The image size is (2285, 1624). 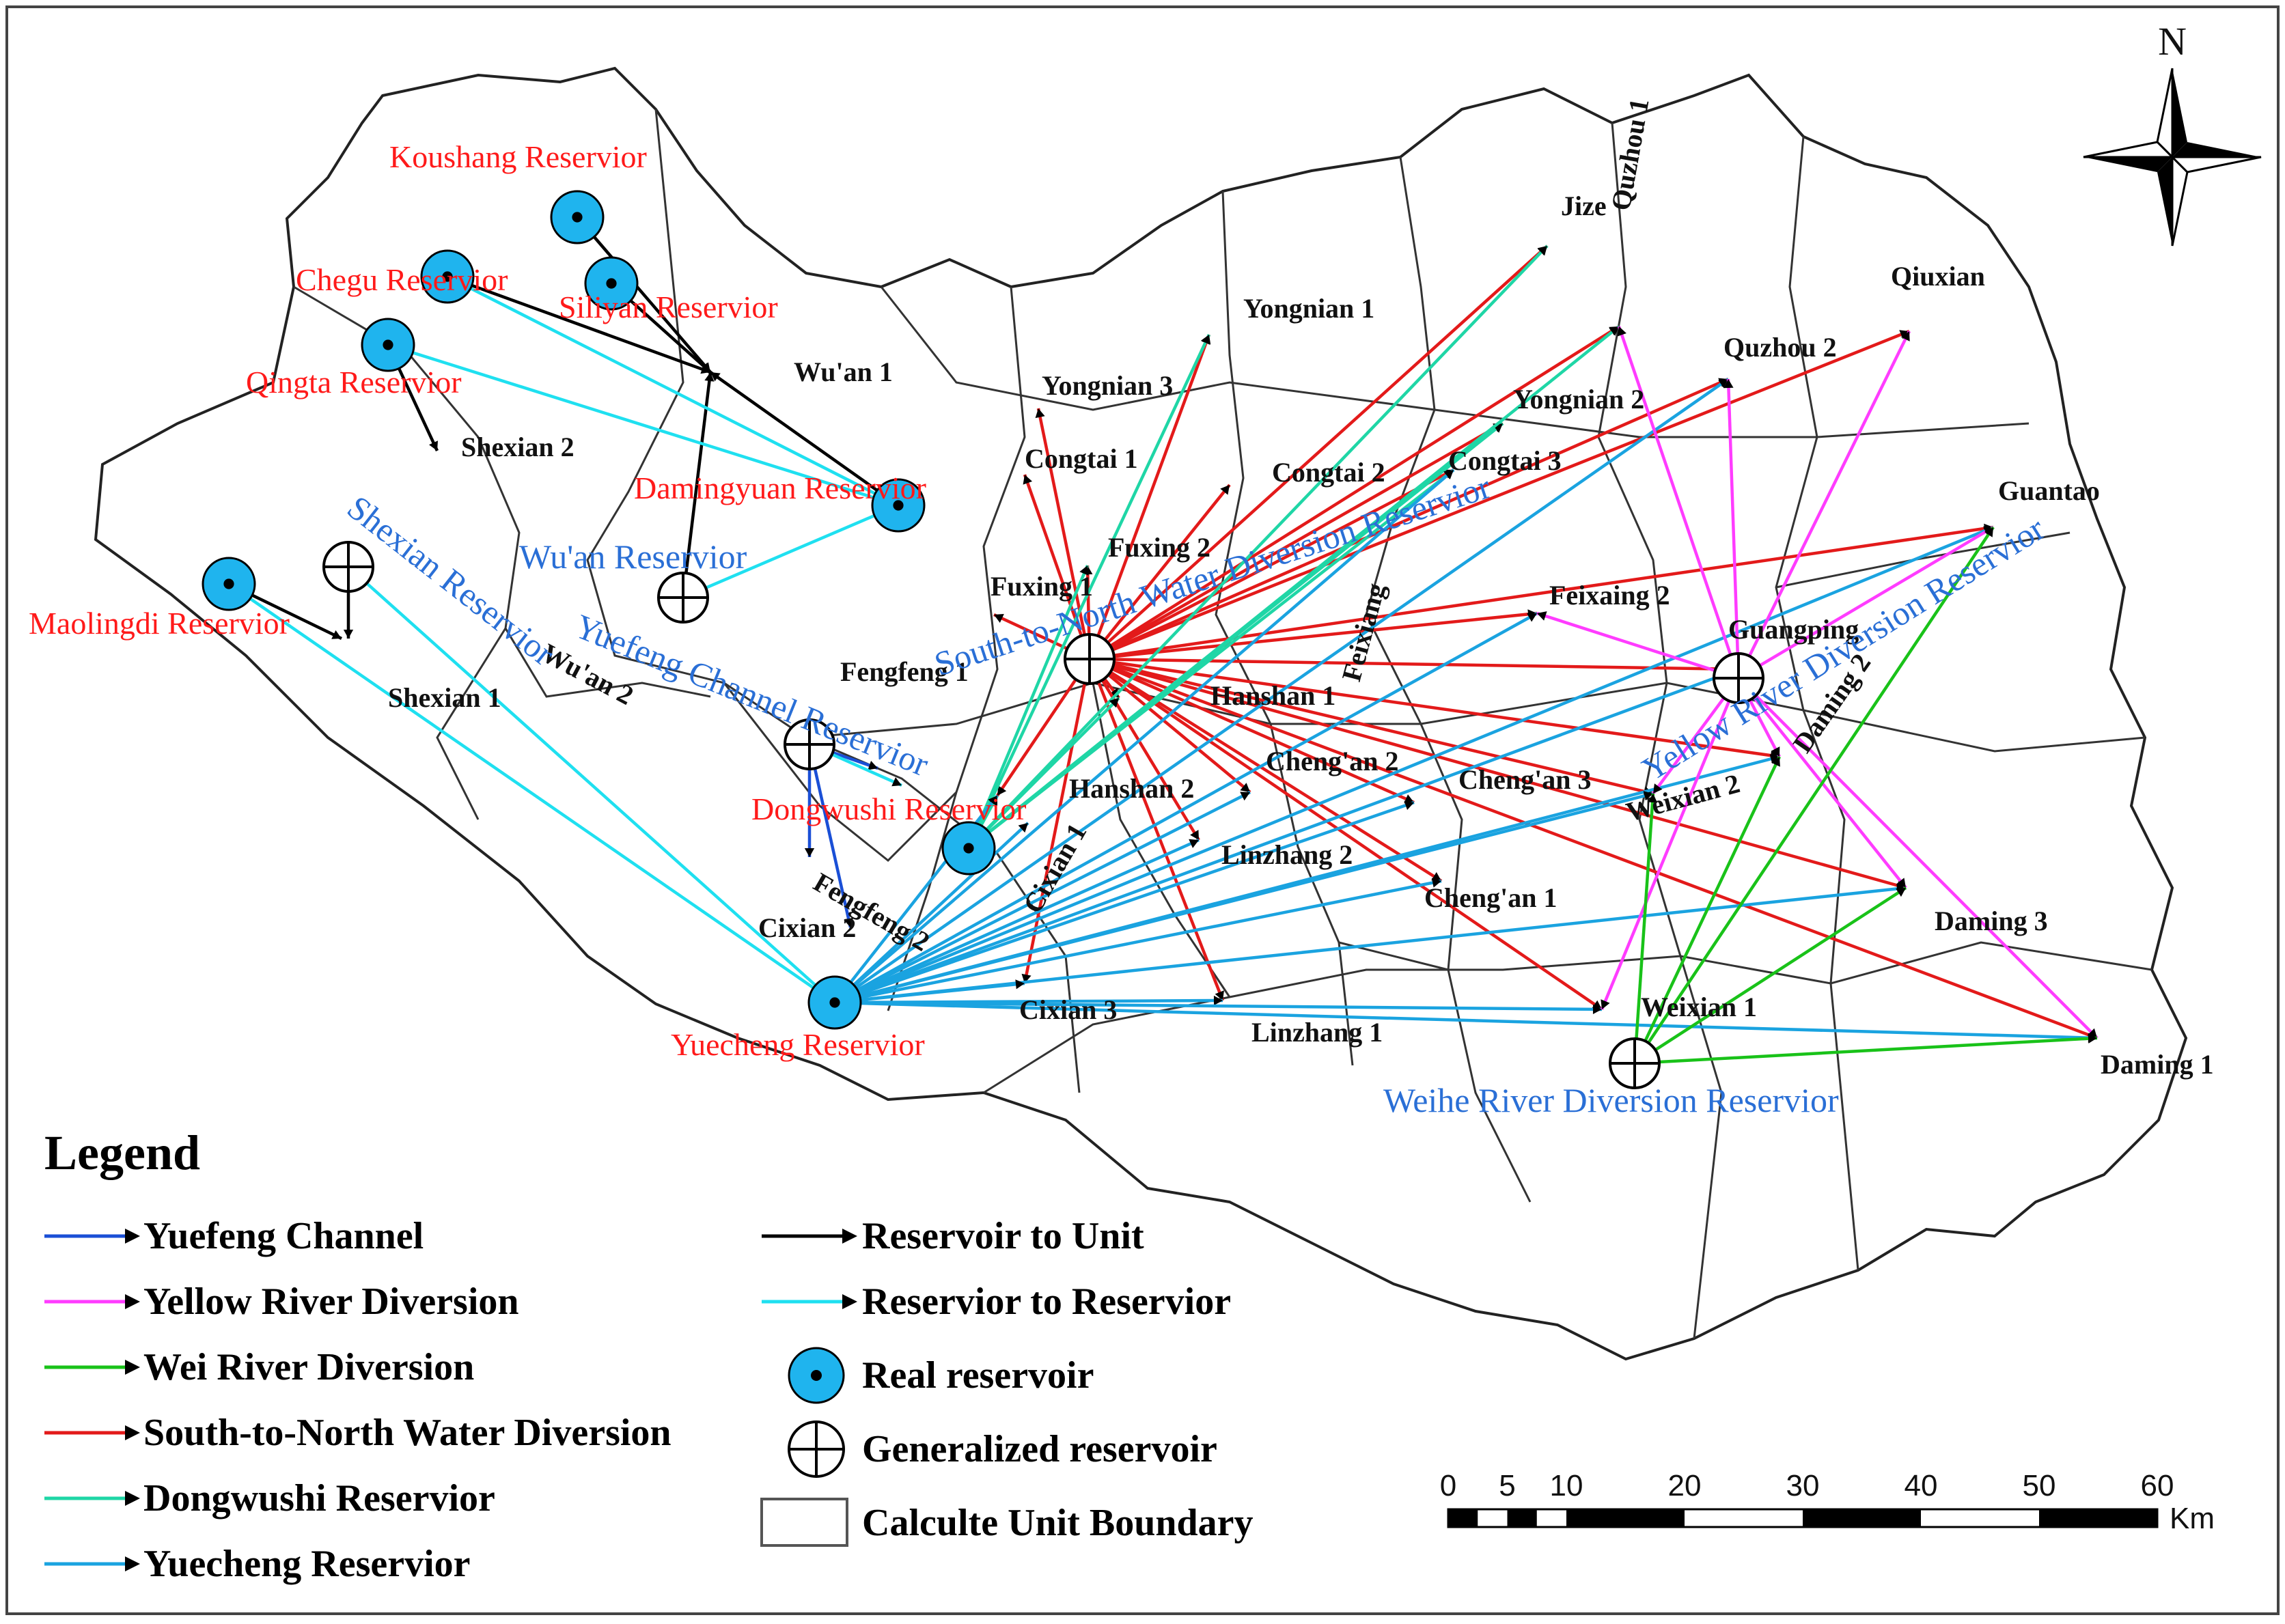 What do you see at coordinates (1068, 1009) in the screenshot?
I see `unit-label-cixian-3: Cixian 3` at bounding box center [1068, 1009].